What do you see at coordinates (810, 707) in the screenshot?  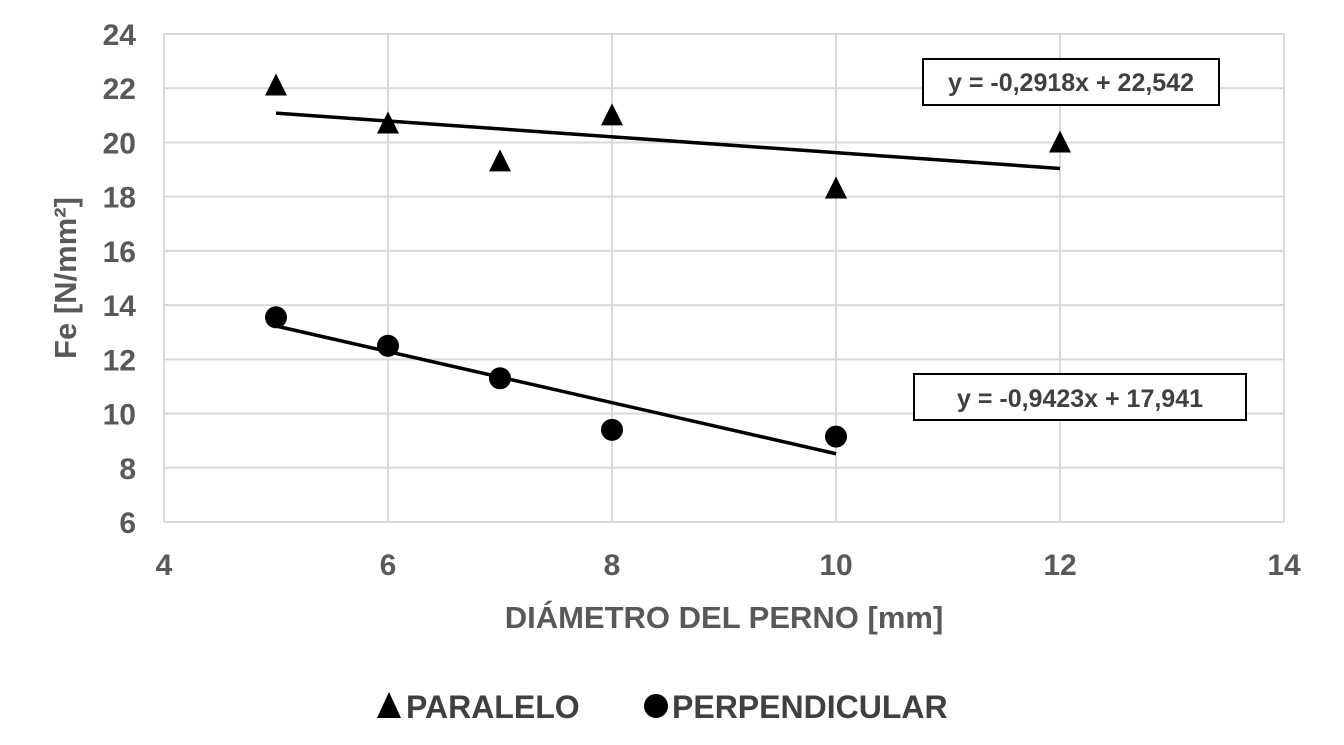 I see `legend-label-perpendicular: PERPENDICULAR` at bounding box center [810, 707].